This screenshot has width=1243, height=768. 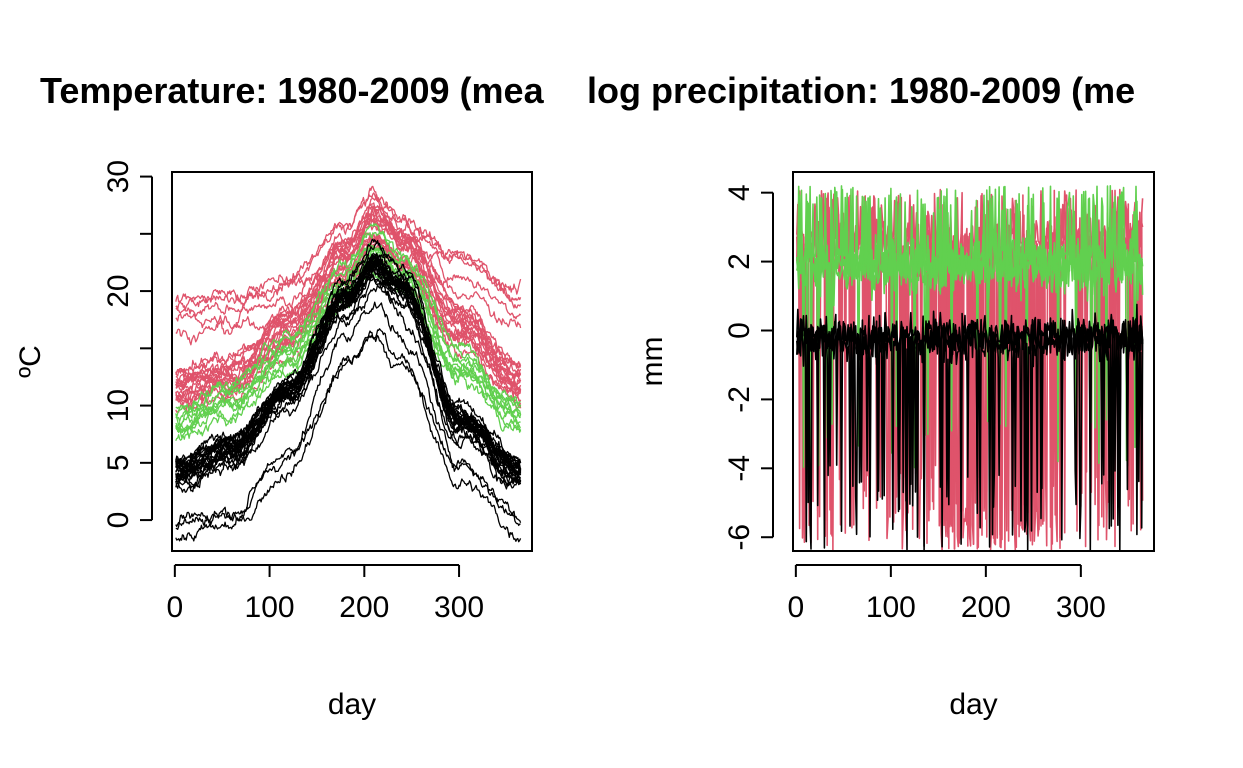 I want to click on y-tick-label: -4, so click(x=739, y=468).